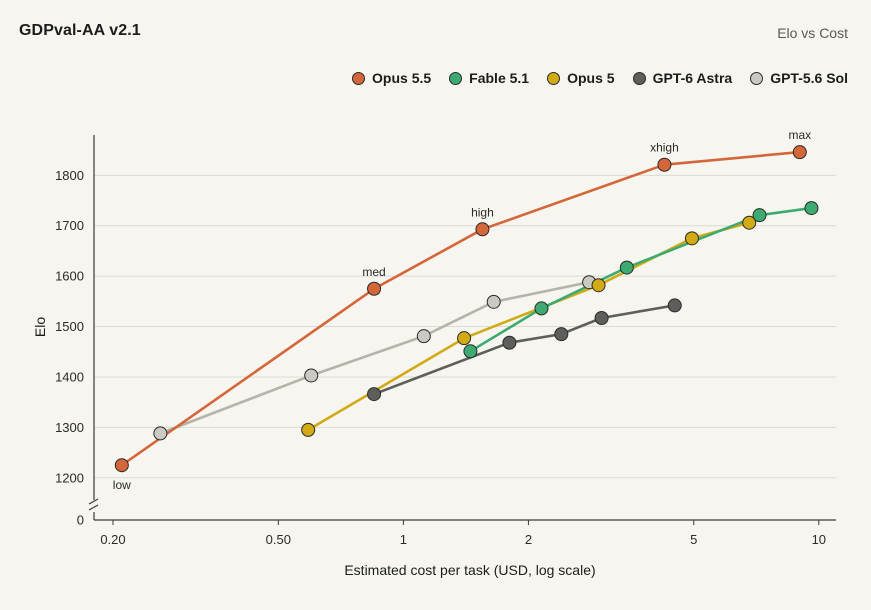 The height and width of the screenshot is (610, 871). Describe the element at coordinates (69, 326) in the screenshot. I see `y-tick-label: 1500` at that location.